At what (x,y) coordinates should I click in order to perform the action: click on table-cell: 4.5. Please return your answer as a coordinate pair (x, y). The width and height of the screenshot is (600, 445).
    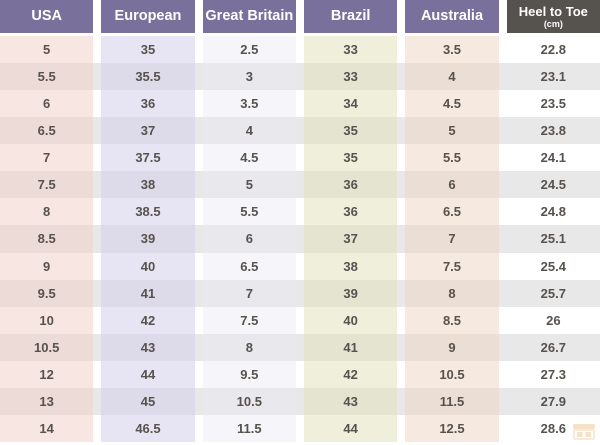
    Looking at the image, I should click on (249, 158).